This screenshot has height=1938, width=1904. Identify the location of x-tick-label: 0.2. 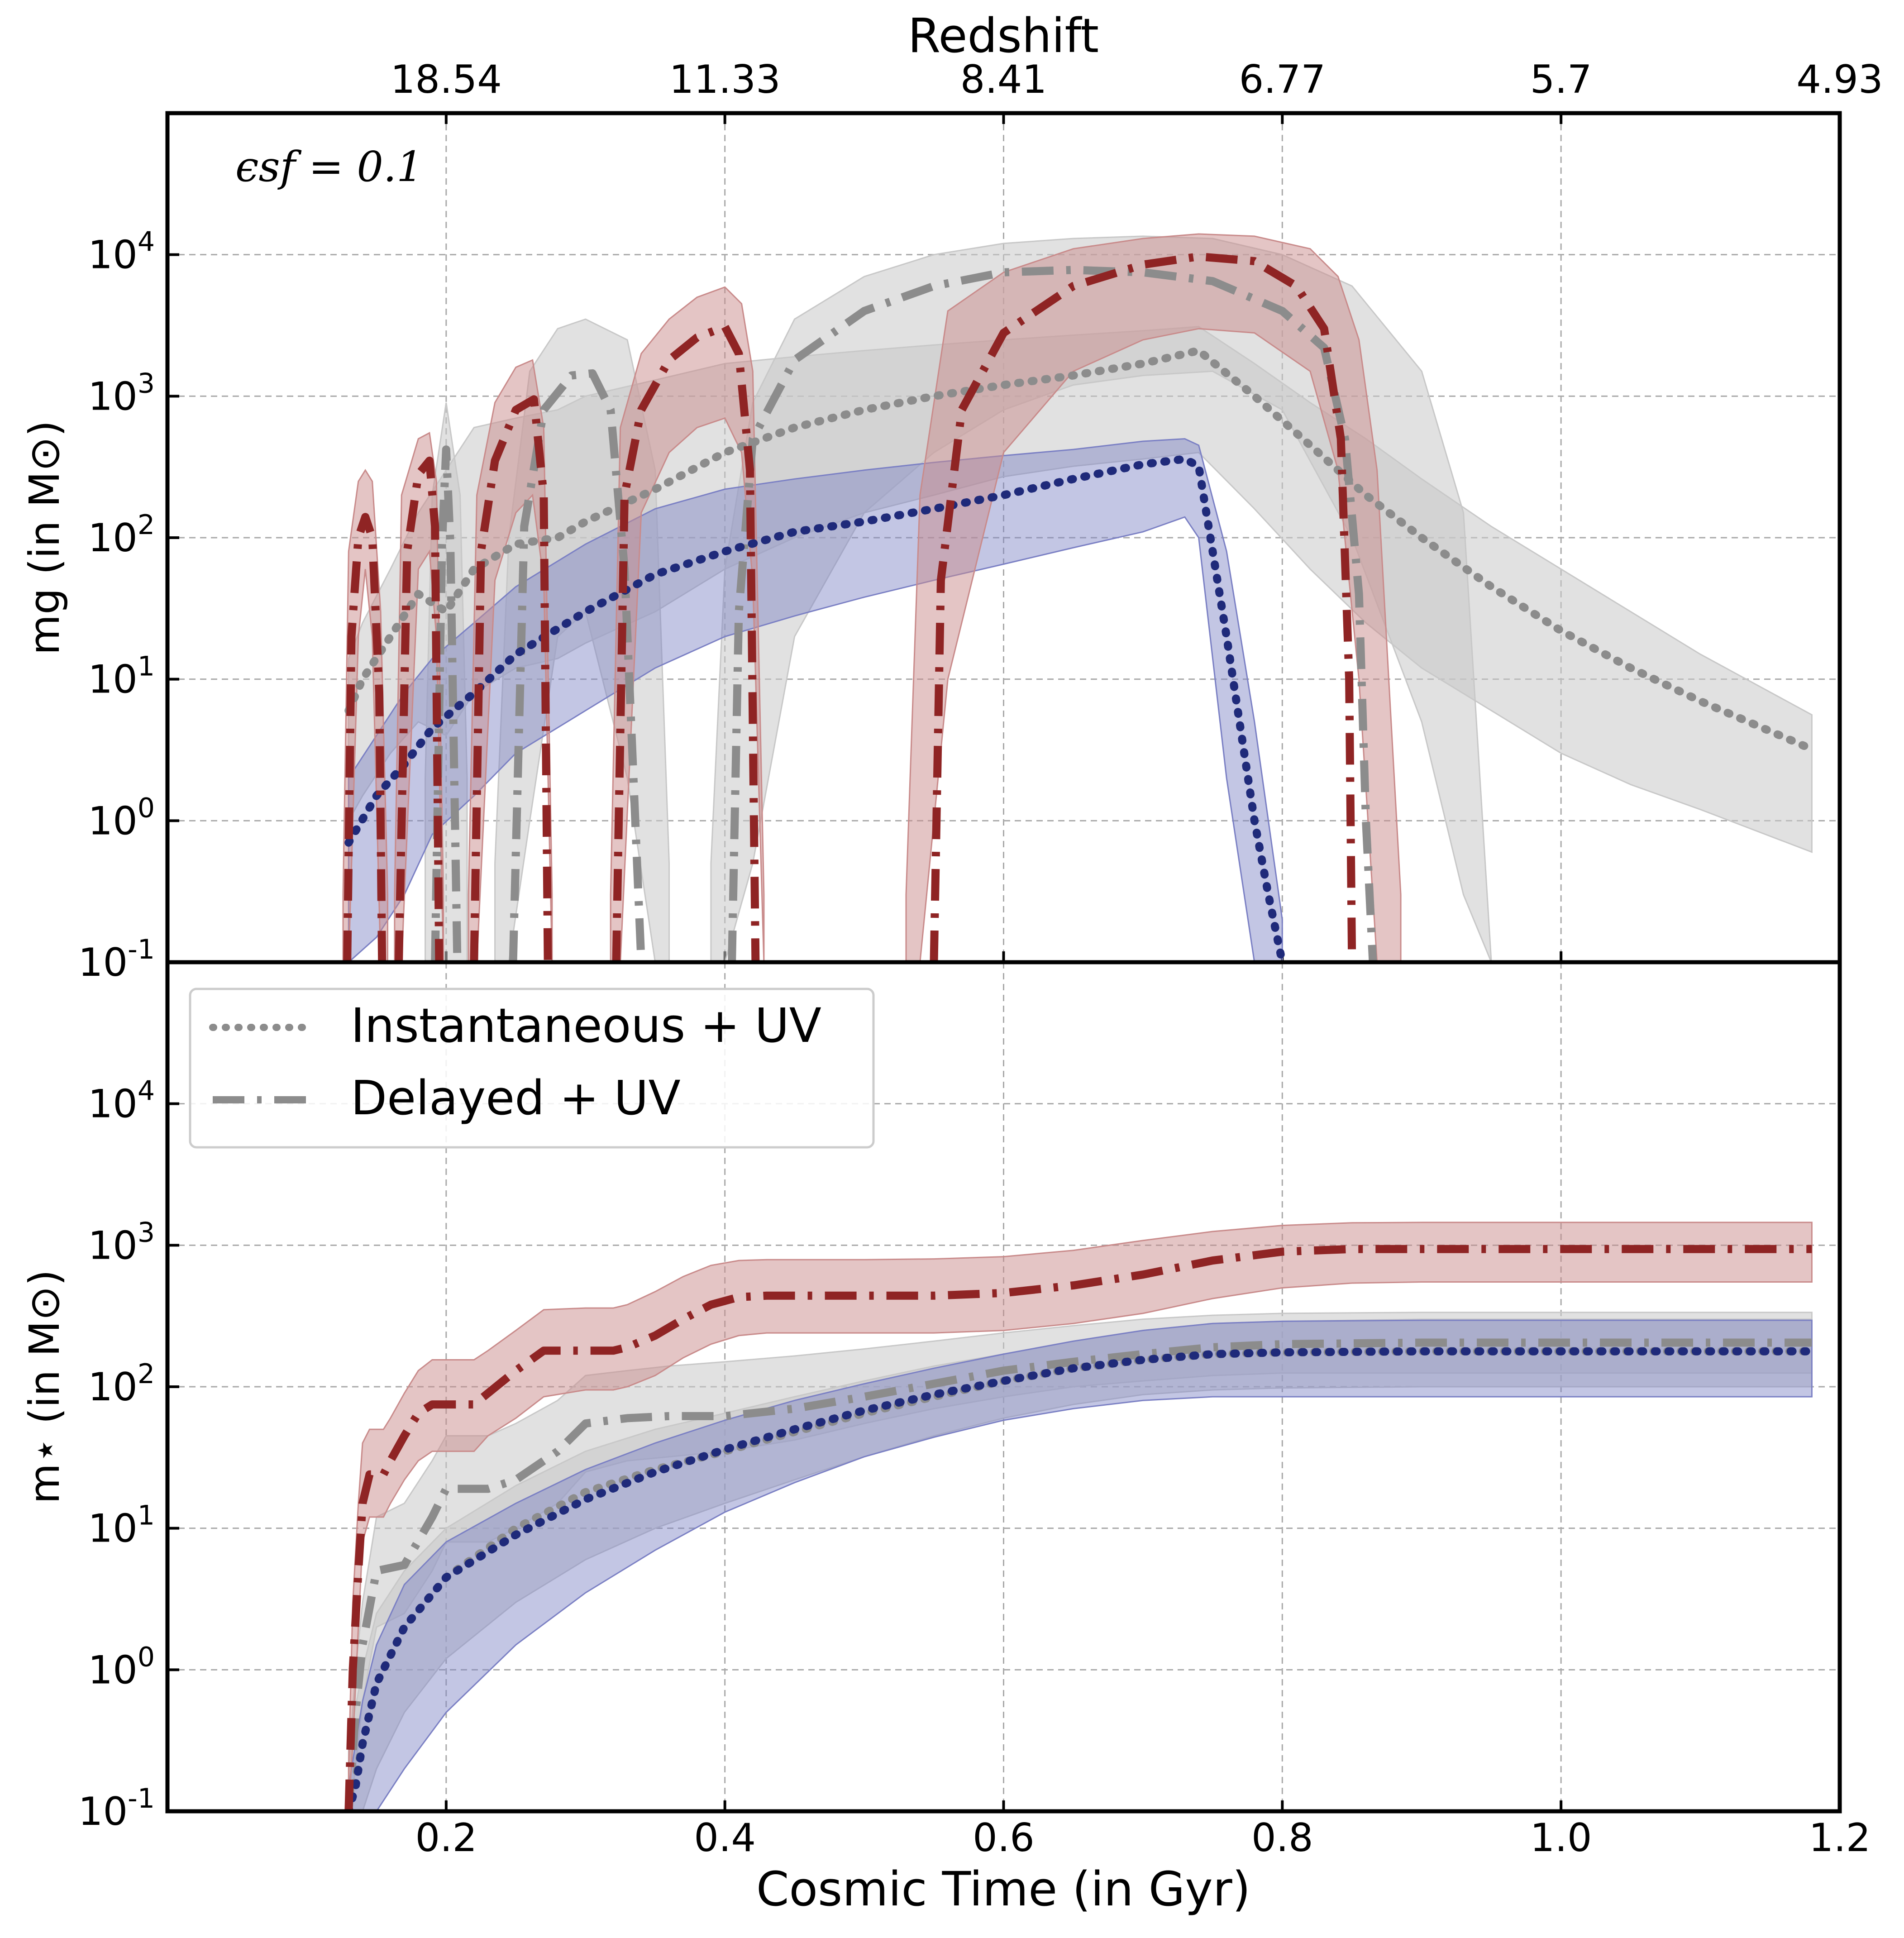
(446, 1838).